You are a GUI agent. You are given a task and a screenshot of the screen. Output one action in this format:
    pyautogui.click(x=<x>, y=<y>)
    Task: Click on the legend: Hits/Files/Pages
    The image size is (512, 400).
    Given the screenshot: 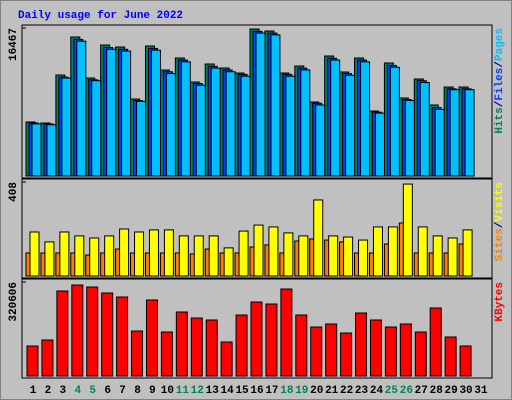 What is the action you would take?
    pyautogui.click(x=500, y=81)
    